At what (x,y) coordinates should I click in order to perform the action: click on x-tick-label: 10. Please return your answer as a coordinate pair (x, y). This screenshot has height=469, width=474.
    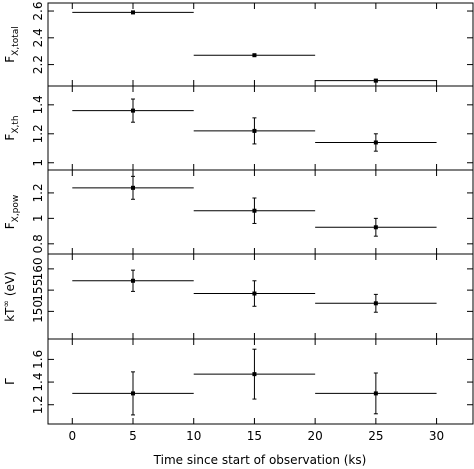
    Looking at the image, I should click on (193, 436).